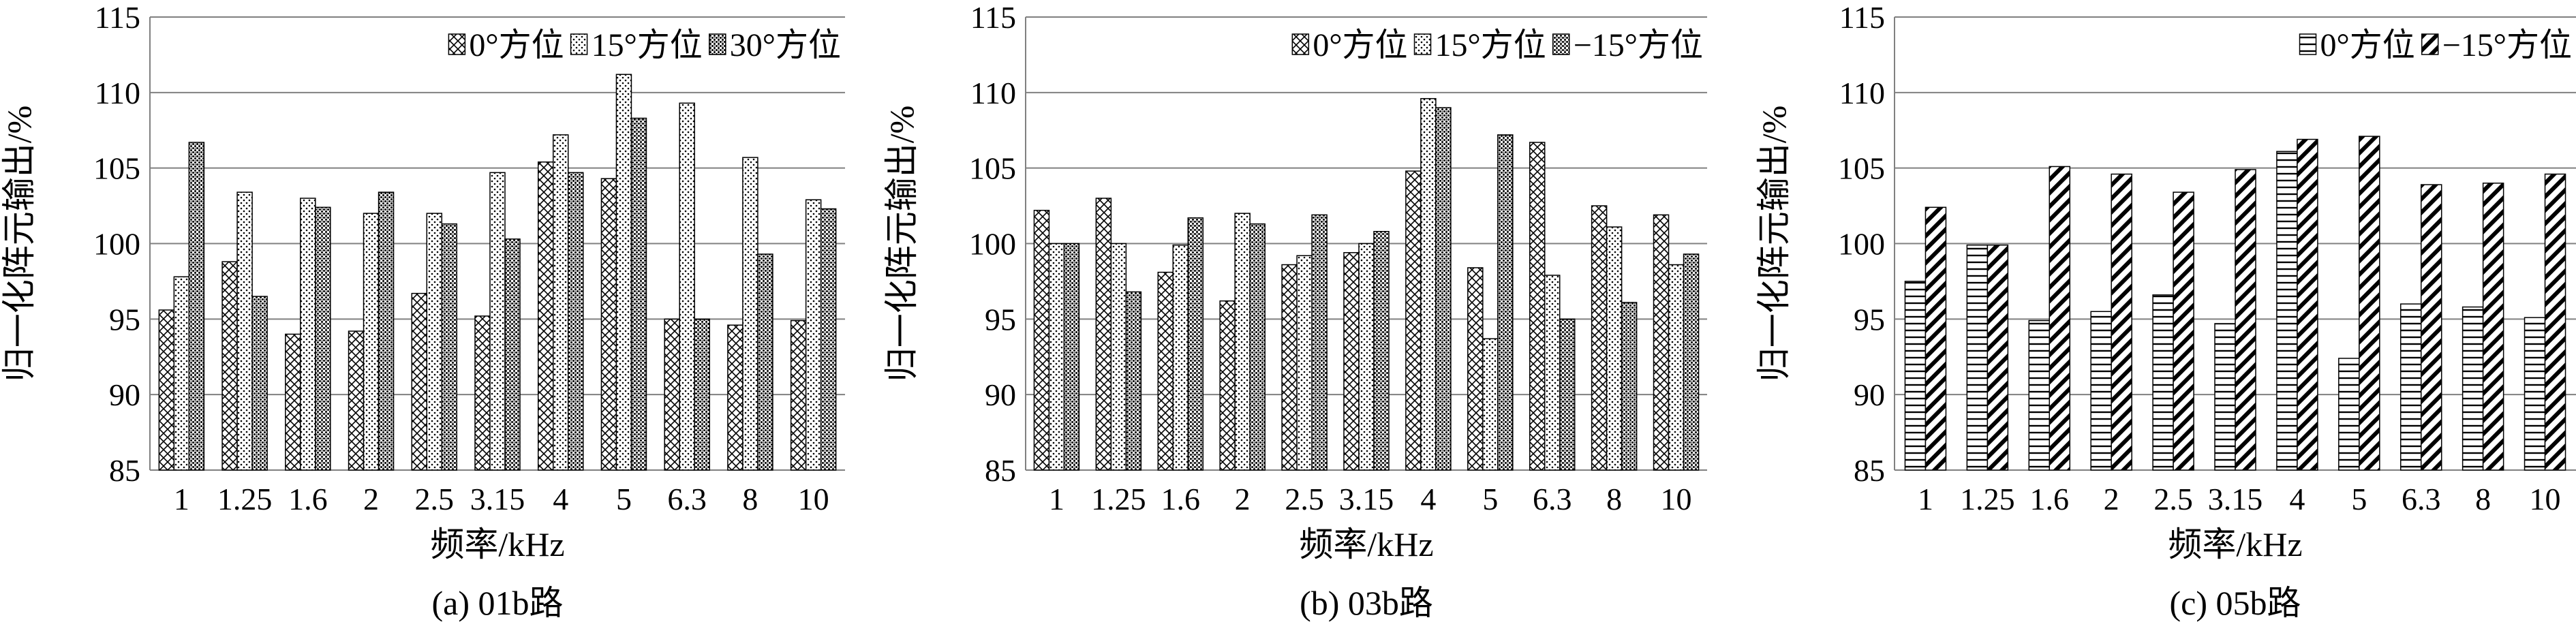  Describe the element at coordinates (117, 93) in the screenshot. I see `y-tick-label: 110` at that location.